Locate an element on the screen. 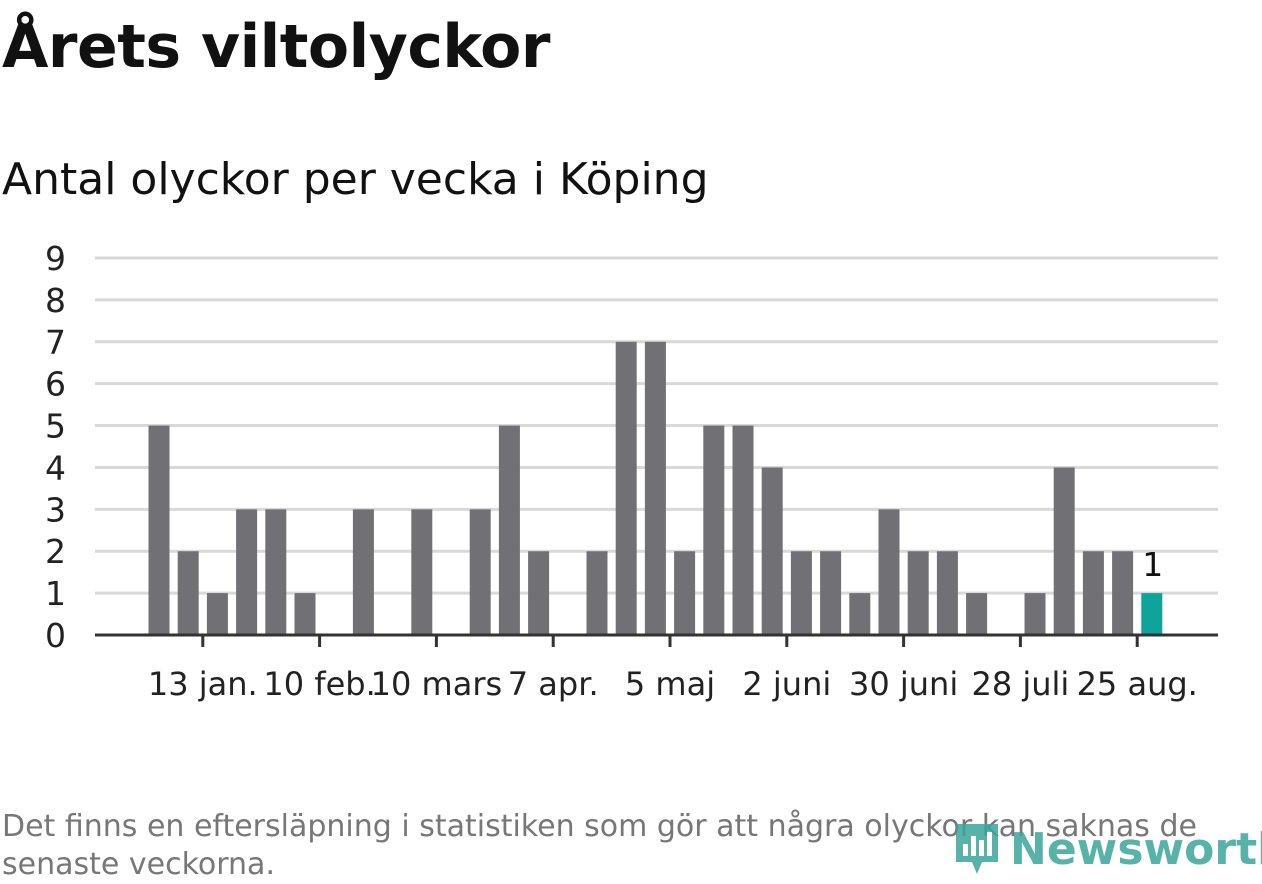  x-tick-label: 2 juni is located at coordinates (786, 684).